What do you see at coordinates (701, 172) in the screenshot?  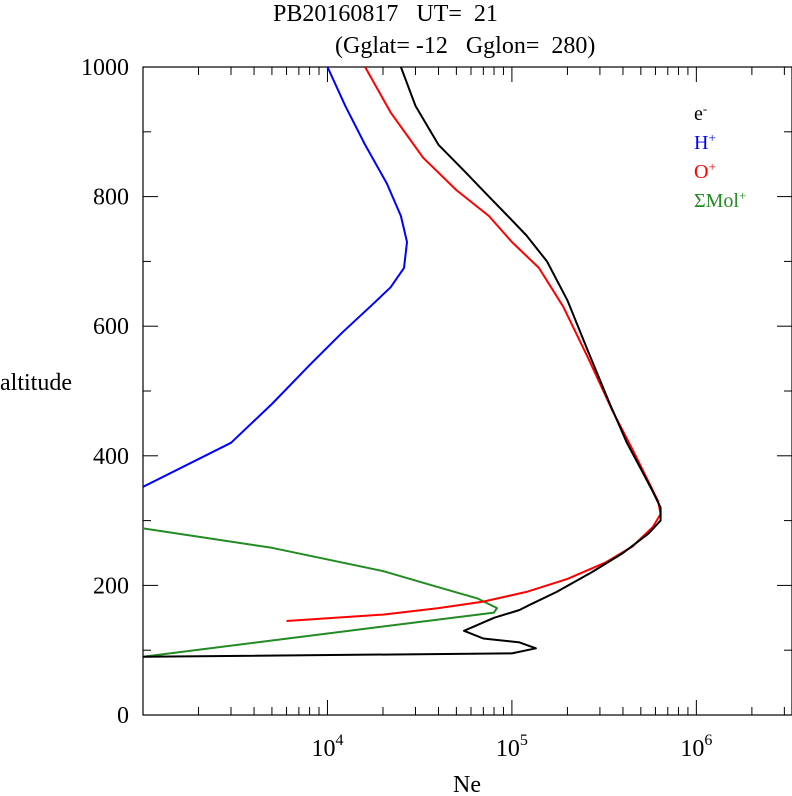 I see `legend-label: O` at bounding box center [701, 172].